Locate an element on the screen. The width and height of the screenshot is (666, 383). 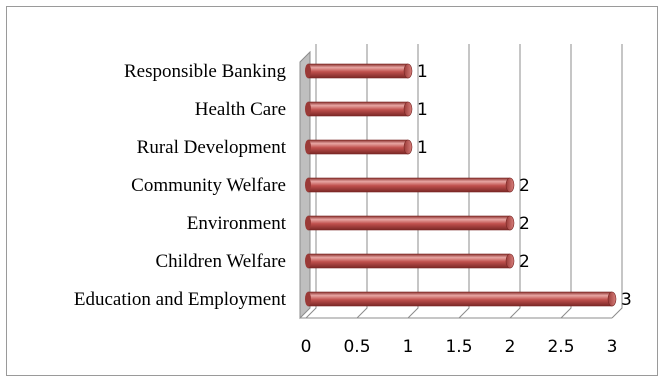
category-label: Children Welfare is located at coordinates (220, 261).